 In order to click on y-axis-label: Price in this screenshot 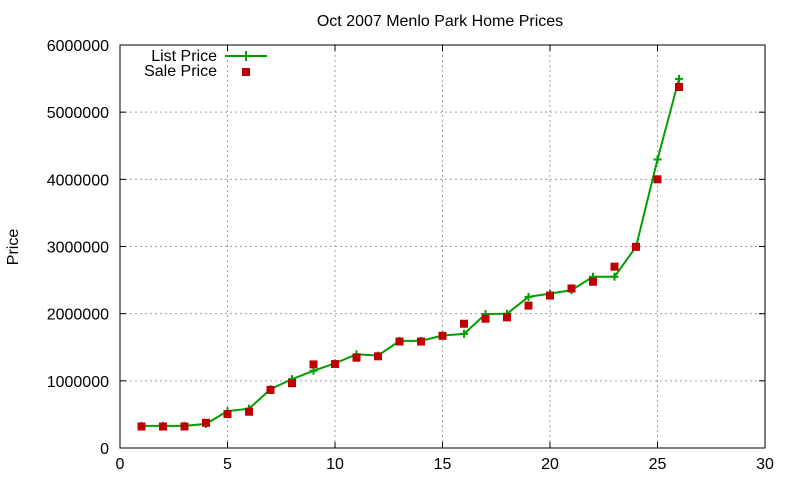, I will do `click(13, 247)`.